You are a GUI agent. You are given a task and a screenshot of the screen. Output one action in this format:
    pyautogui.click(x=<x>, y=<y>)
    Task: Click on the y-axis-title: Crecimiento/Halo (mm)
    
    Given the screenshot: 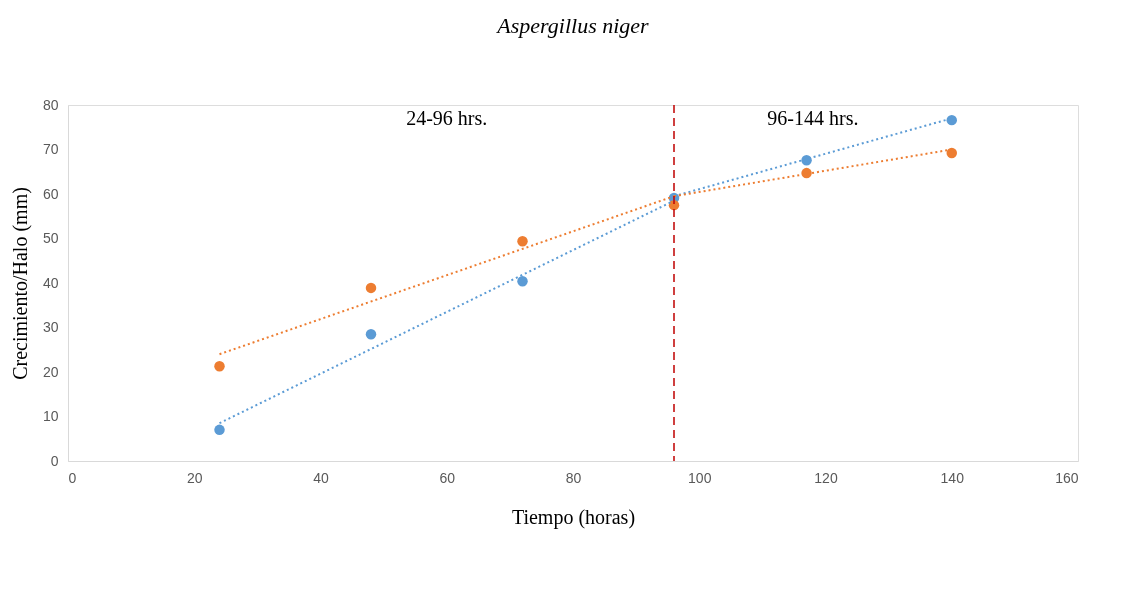 What is the action you would take?
    pyautogui.click(x=20, y=283)
    